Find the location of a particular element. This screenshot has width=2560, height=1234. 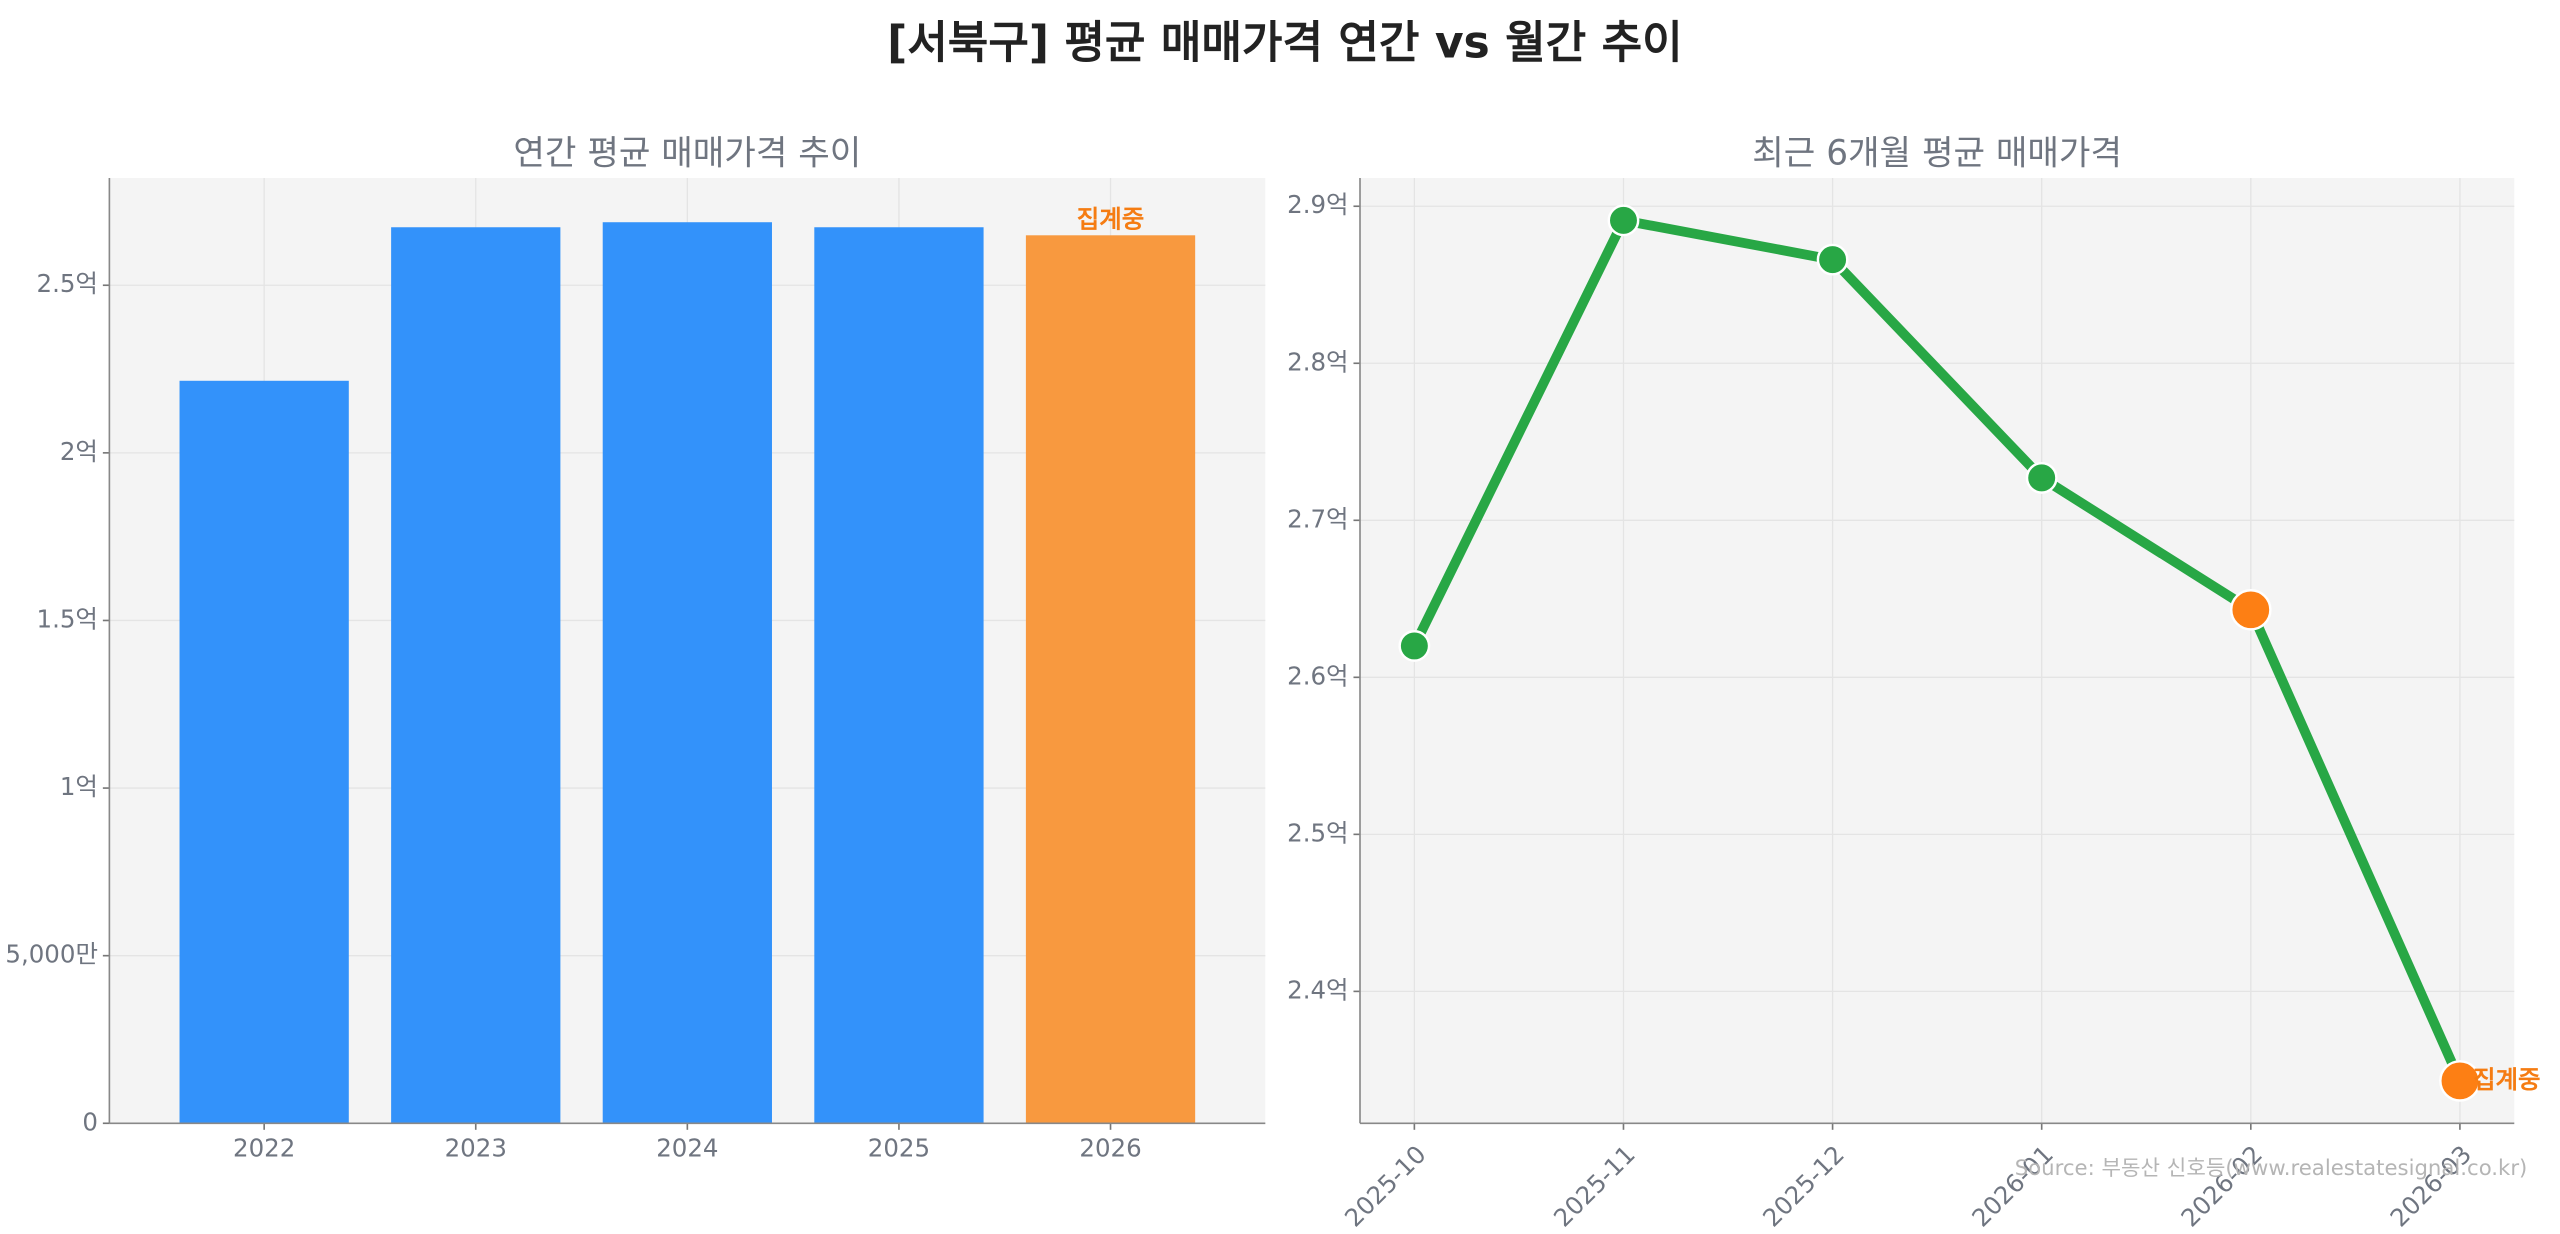

main-title: [서북구] 평균 매매가격 연간 vs 월간 추이 is located at coordinates (1285, 43).